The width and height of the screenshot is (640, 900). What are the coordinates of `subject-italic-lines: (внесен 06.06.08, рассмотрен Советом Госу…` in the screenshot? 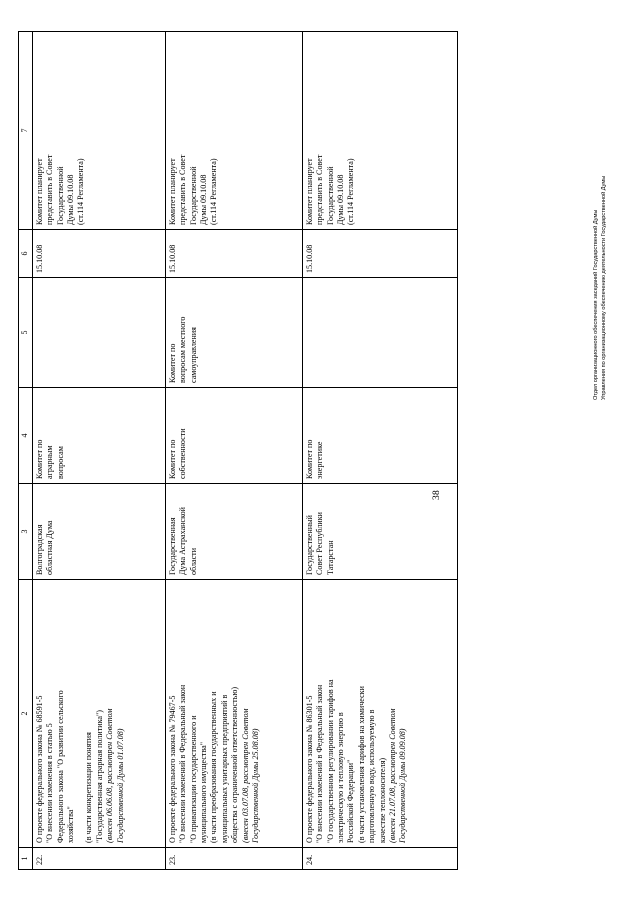 It's located at (115, 775).